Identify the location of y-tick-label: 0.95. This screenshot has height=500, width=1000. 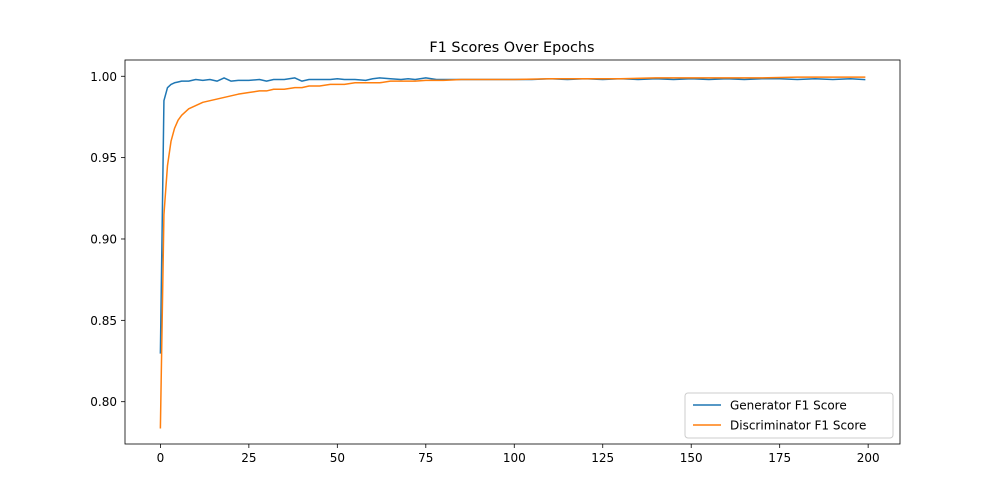
(103, 158).